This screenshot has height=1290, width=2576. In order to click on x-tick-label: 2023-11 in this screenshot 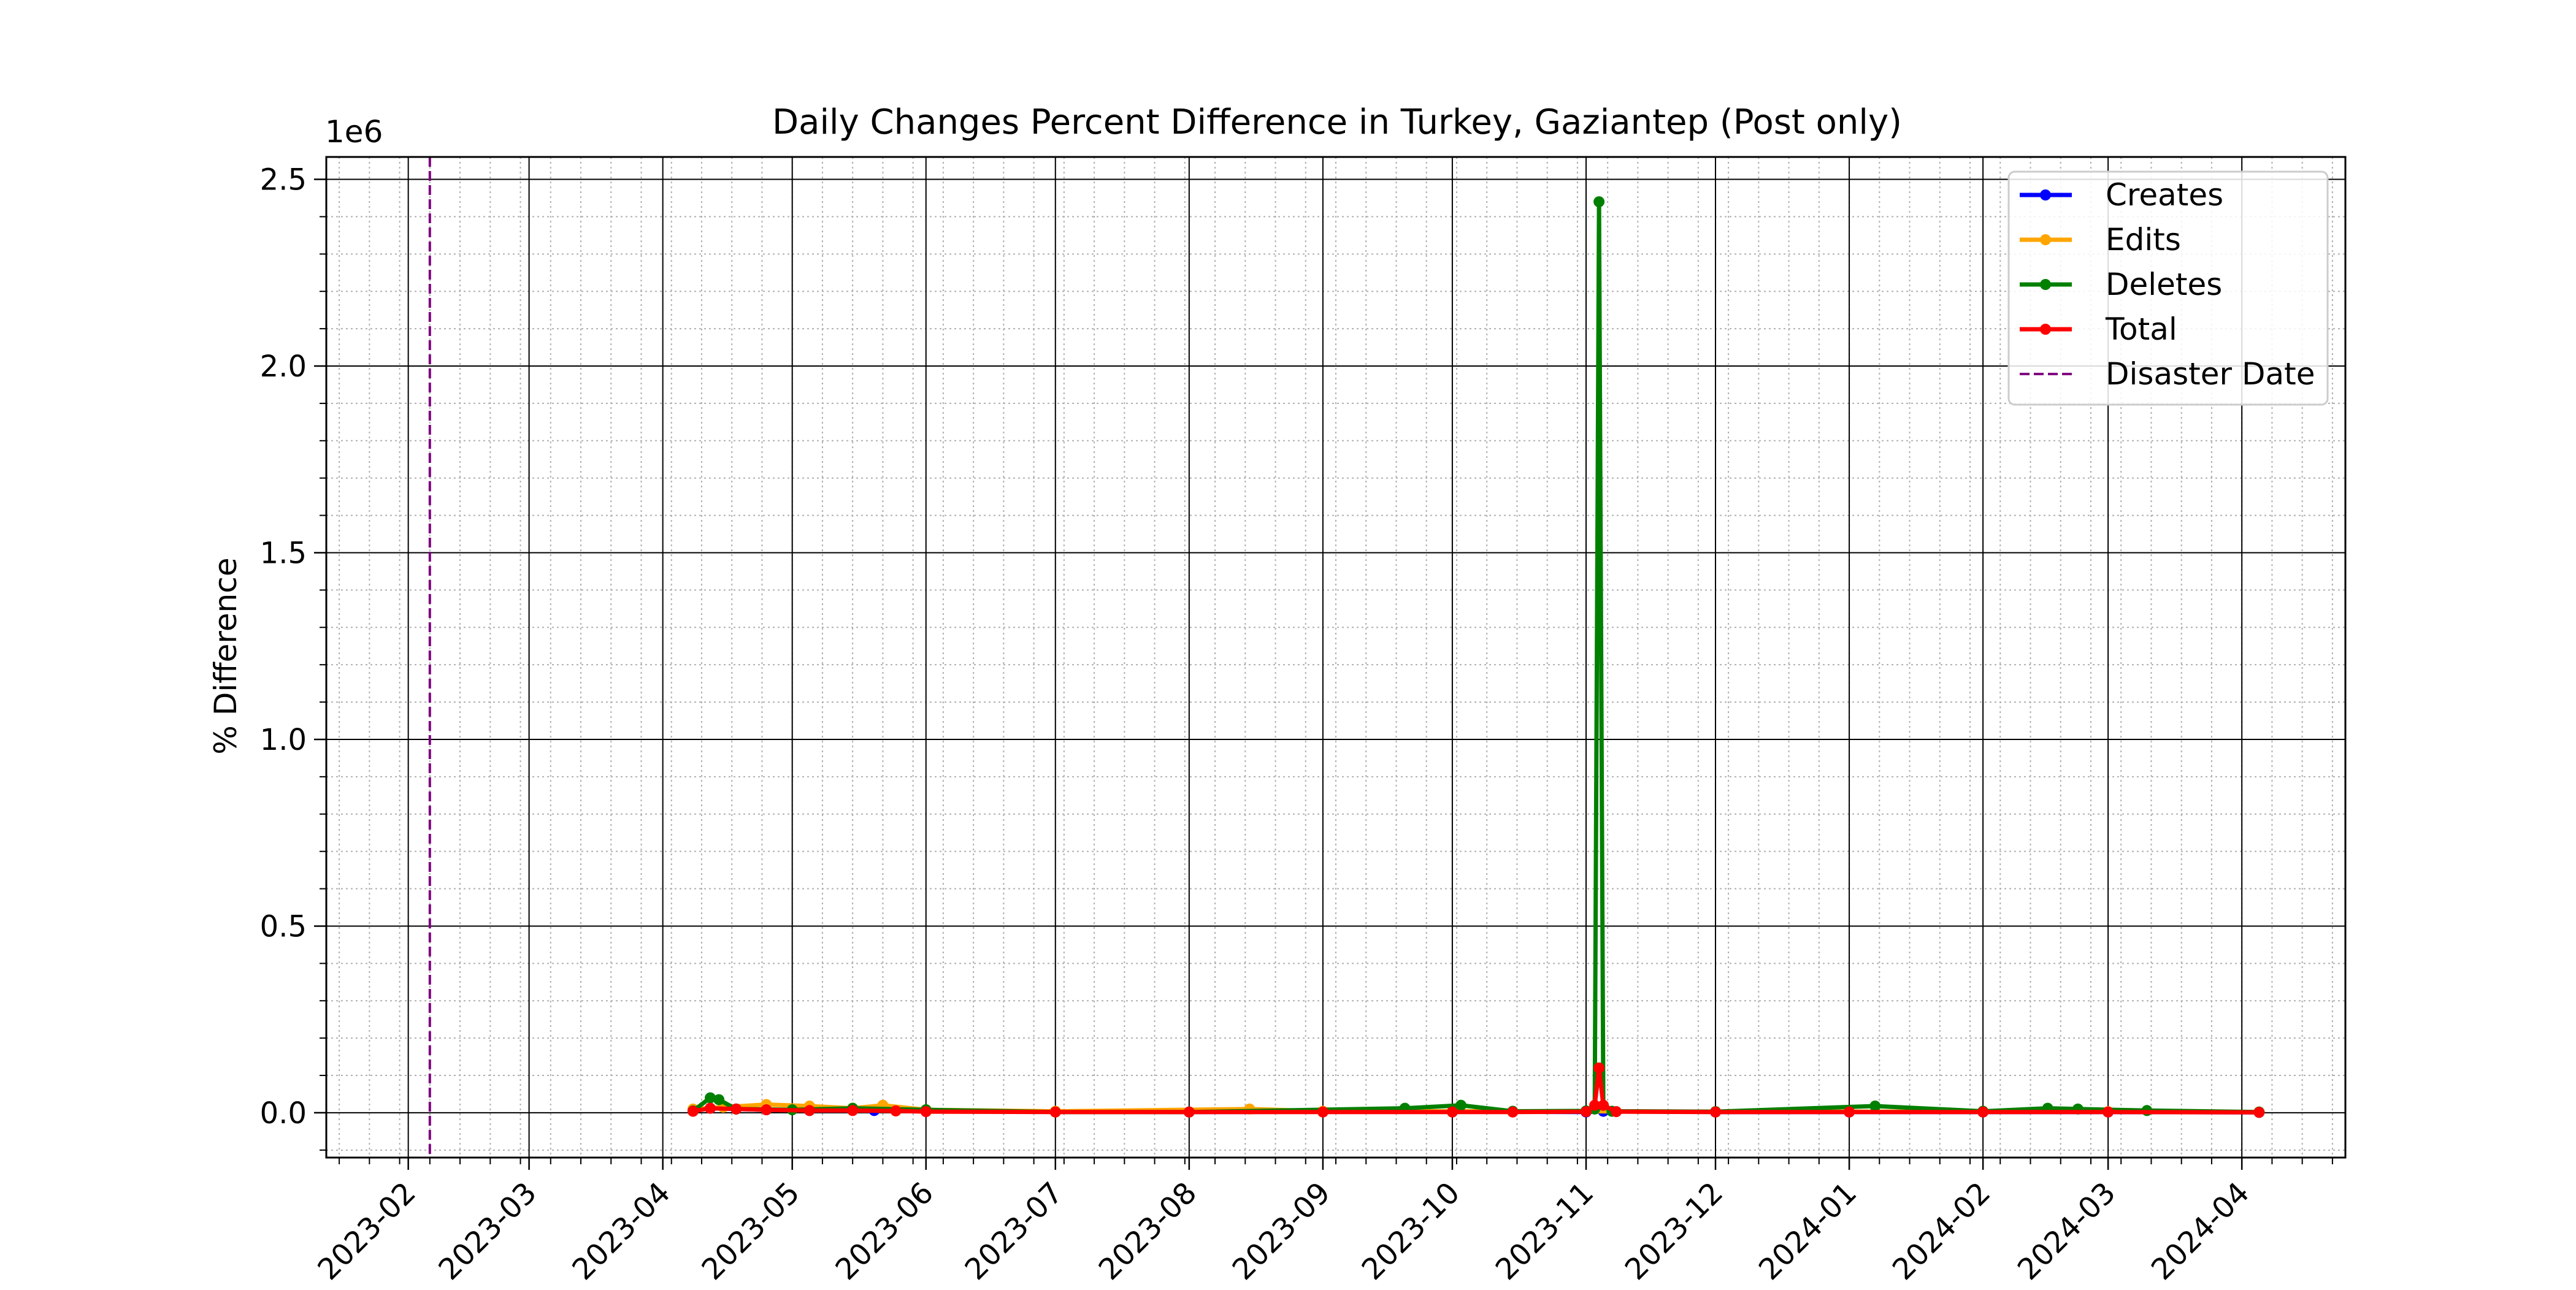, I will do `click(1544, 1230)`.